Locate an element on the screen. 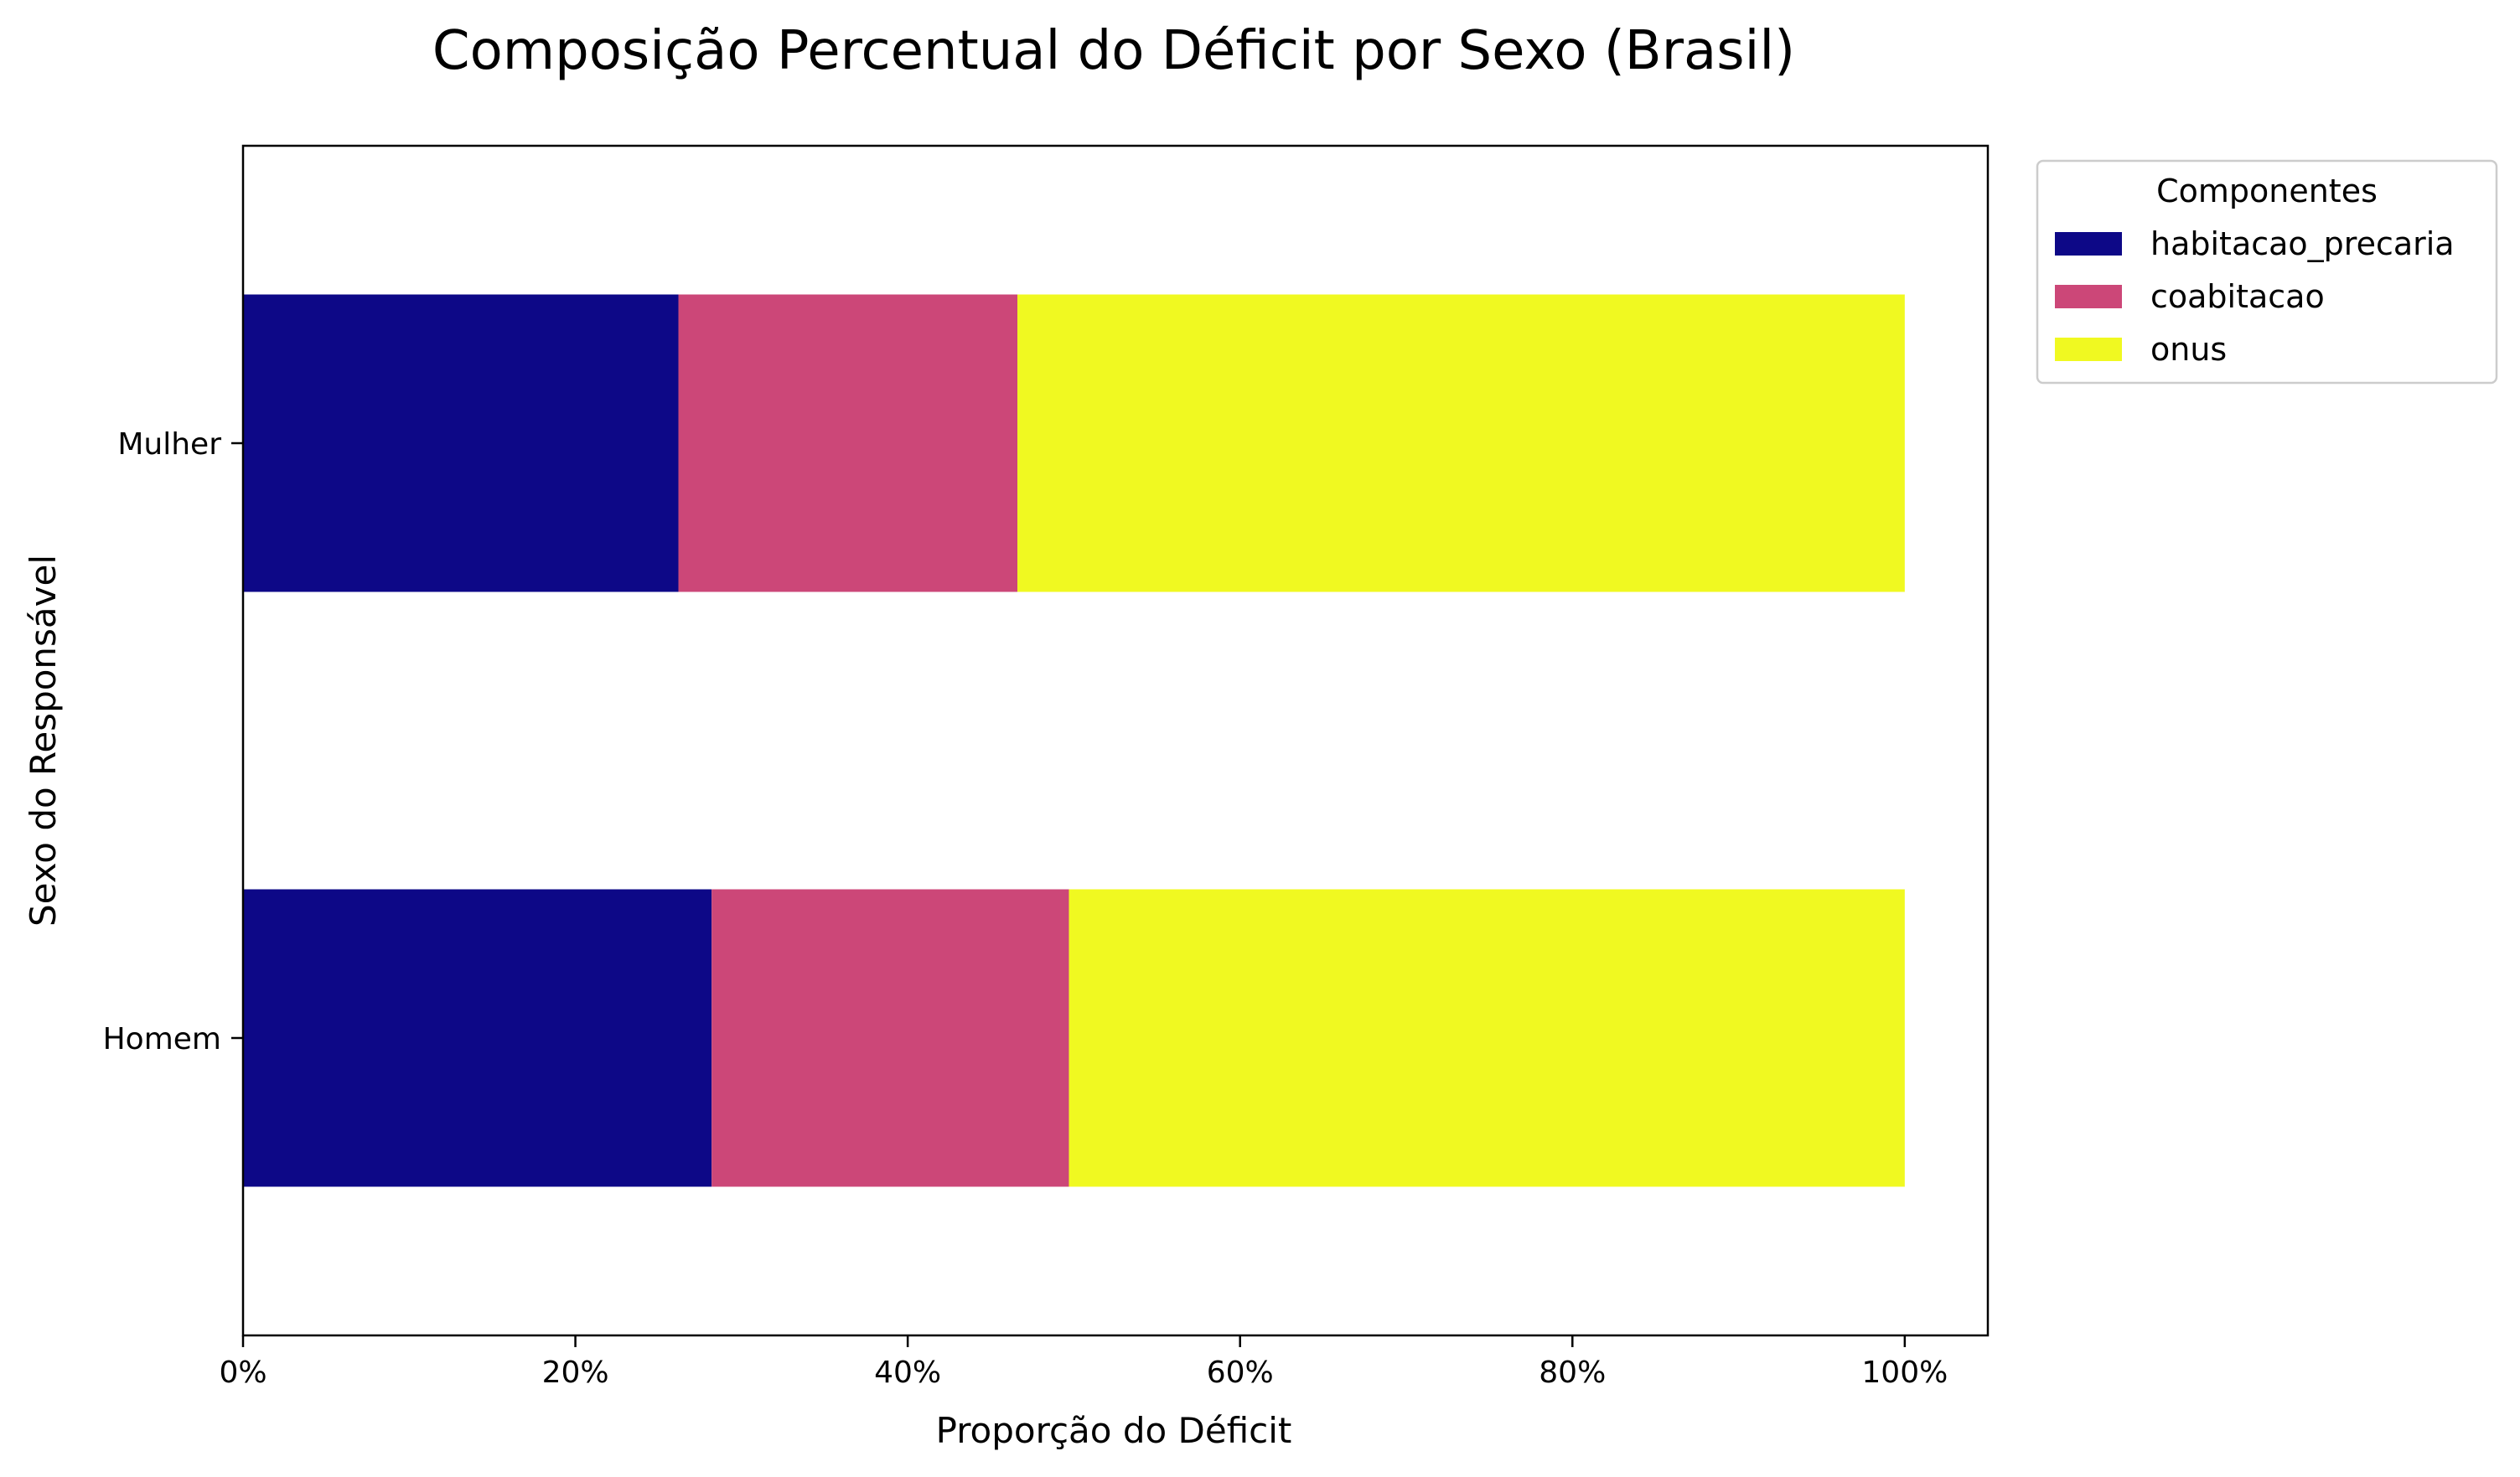 The width and height of the screenshot is (2520, 1477). legend-frame is located at coordinates (2267, 272).